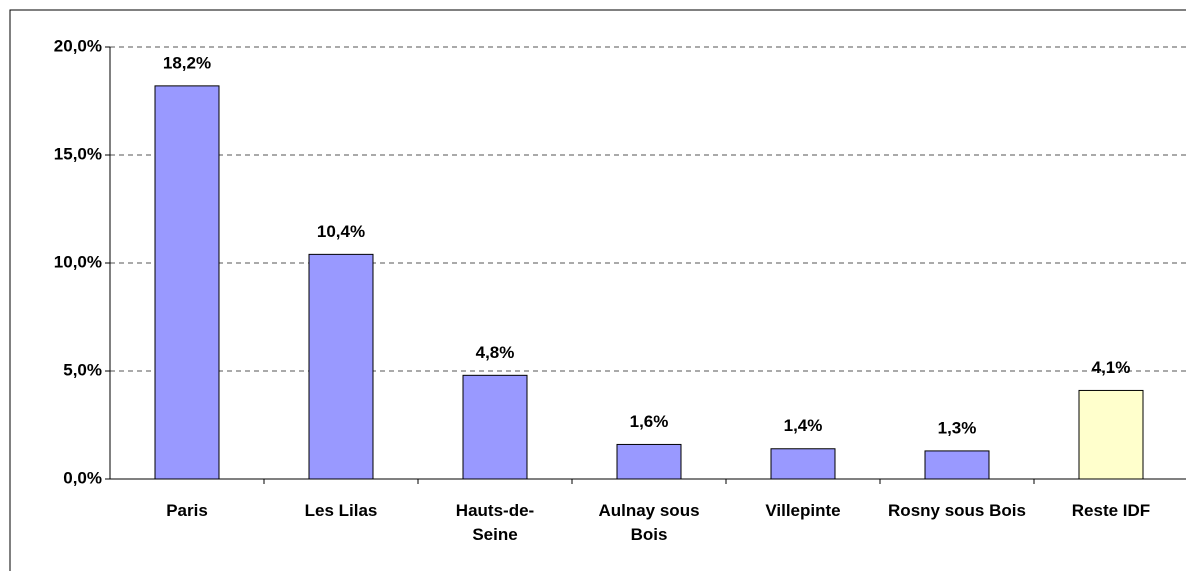  Describe the element at coordinates (82, 369) in the screenshot. I see `y-tick-label: 5,0%` at that location.